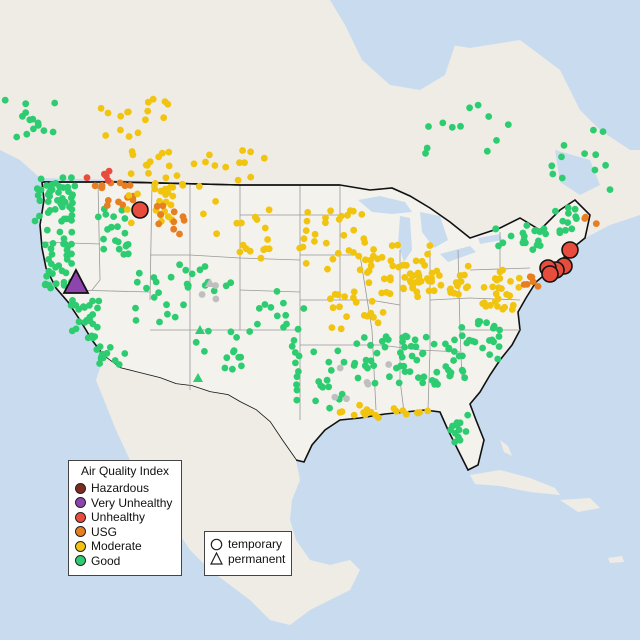  I want to click on bahamas, so click(506, 448).